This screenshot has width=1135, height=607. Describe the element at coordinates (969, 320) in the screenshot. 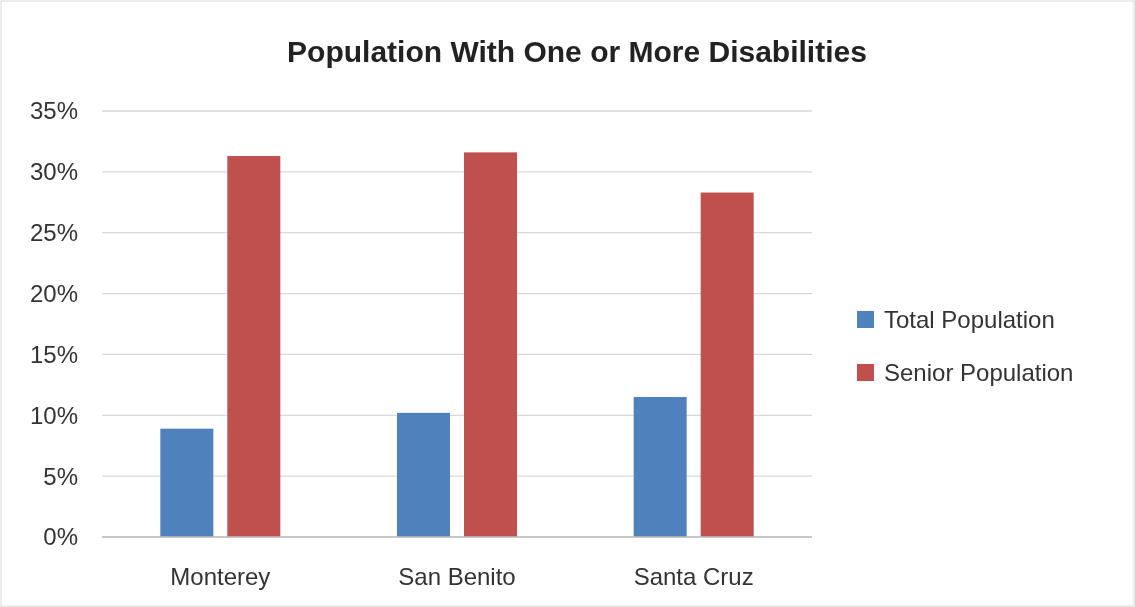

I see `legend-label: Total Population` at that location.